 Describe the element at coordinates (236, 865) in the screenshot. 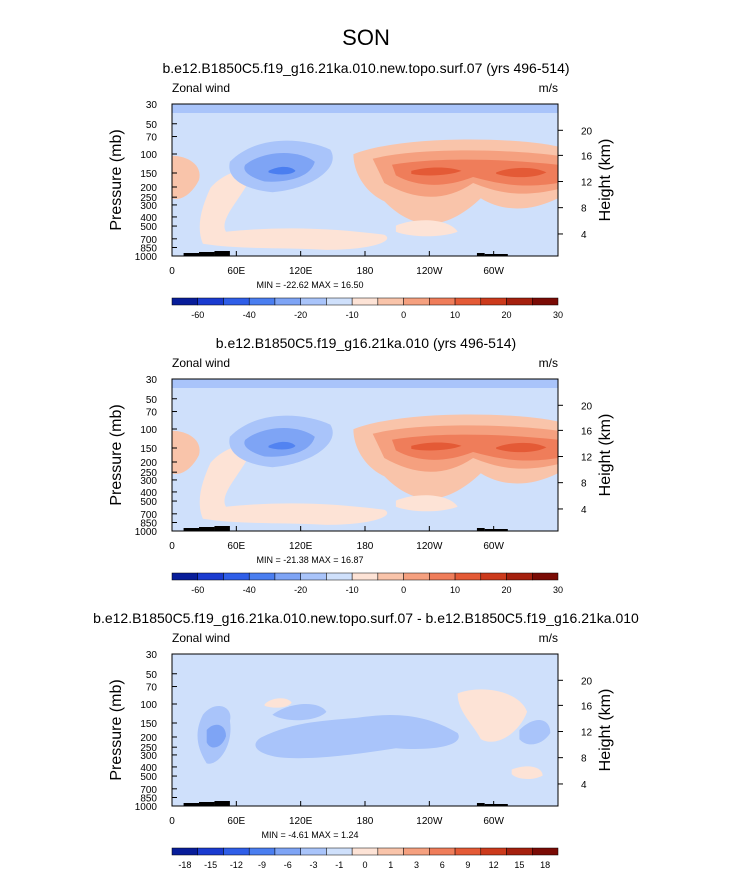

I see `colorbar-label: -12` at that location.